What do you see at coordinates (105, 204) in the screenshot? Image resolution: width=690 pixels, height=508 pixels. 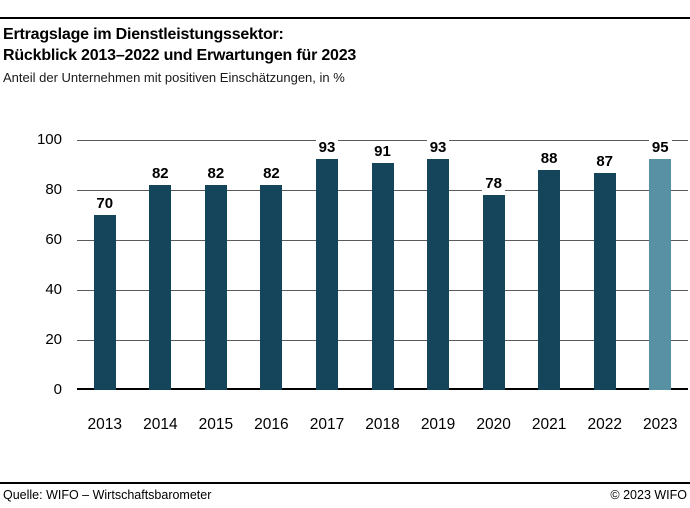 I see `bar-value-label: 70` at bounding box center [105, 204].